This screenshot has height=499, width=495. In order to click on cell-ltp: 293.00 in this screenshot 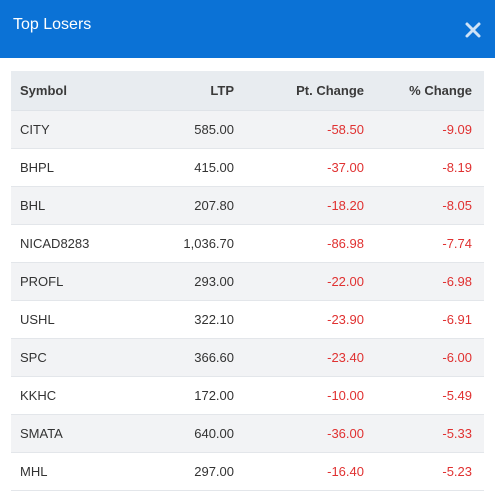, I will do `click(214, 281)`.